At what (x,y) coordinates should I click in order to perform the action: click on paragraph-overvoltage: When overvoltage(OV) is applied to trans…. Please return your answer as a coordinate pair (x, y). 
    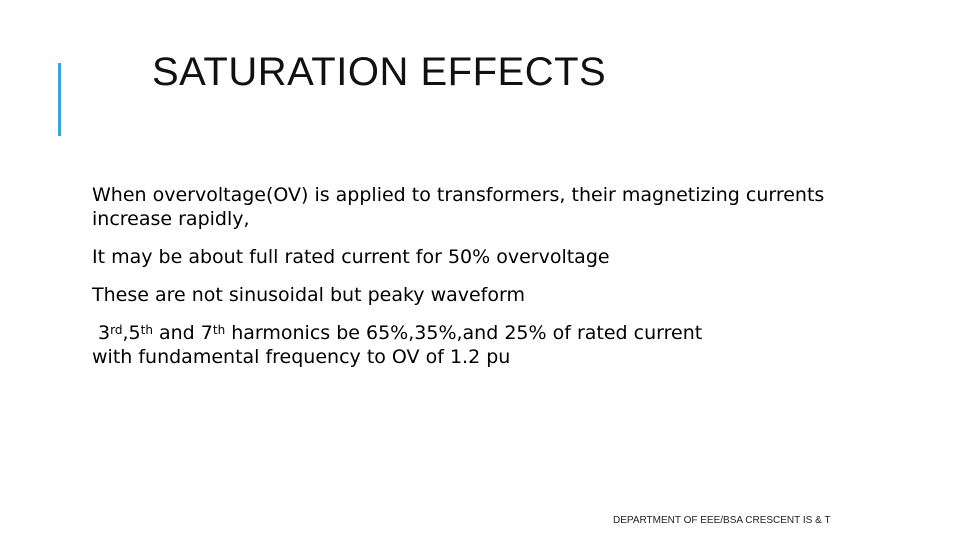
    Looking at the image, I should click on (458, 207).